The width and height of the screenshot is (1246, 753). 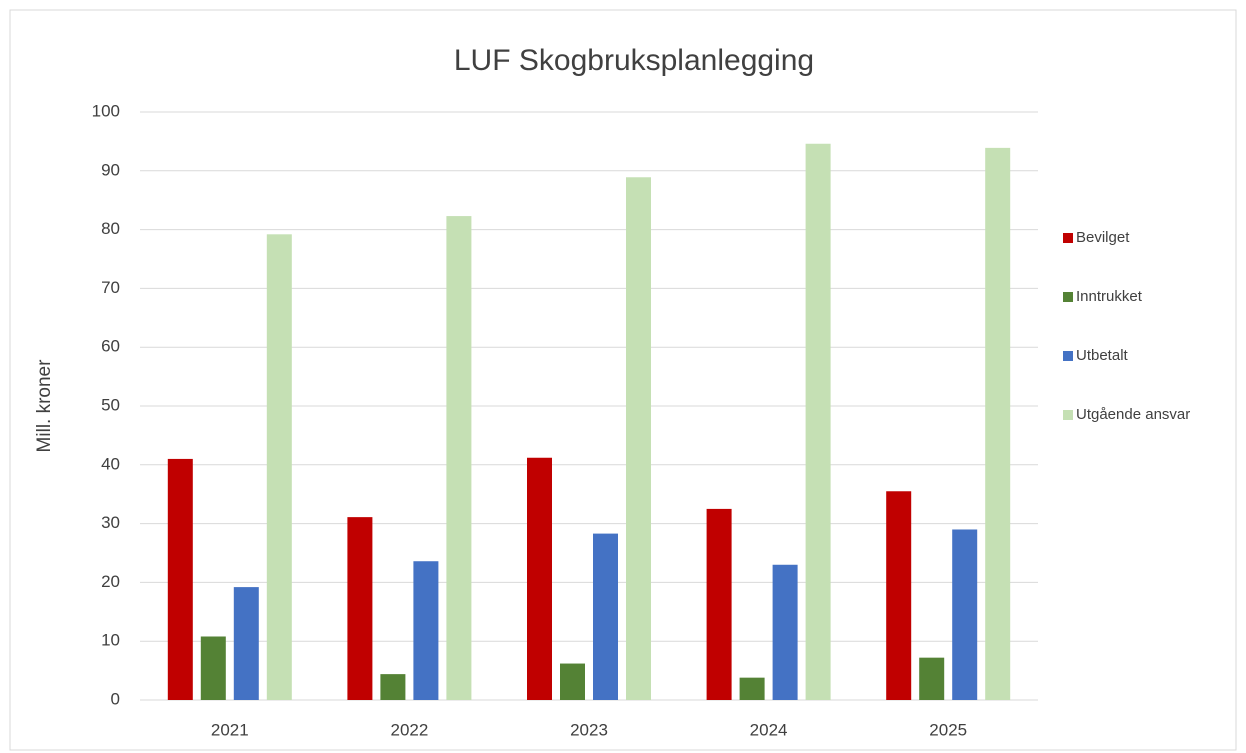 What do you see at coordinates (1102, 355) in the screenshot?
I see `legend-label: Utbetalt` at bounding box center [1102, 355].